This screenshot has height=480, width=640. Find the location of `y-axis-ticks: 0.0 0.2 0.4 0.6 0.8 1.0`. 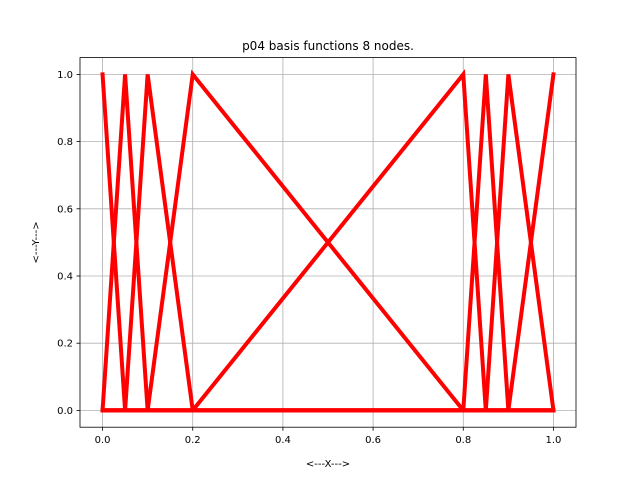

y-axis-ticks: 0.0 0.2 0.4 0.6 0.8 1.0 is located at coordinates (68, 243).